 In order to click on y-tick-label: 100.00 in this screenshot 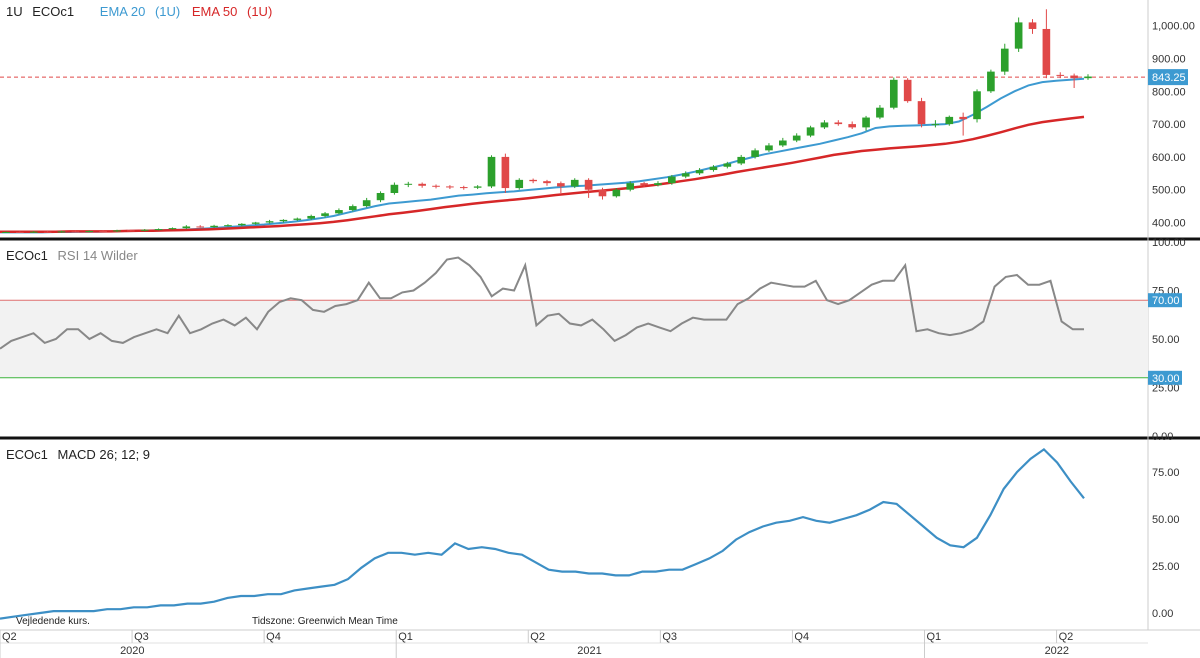, I will do `click(1169, 243)`.